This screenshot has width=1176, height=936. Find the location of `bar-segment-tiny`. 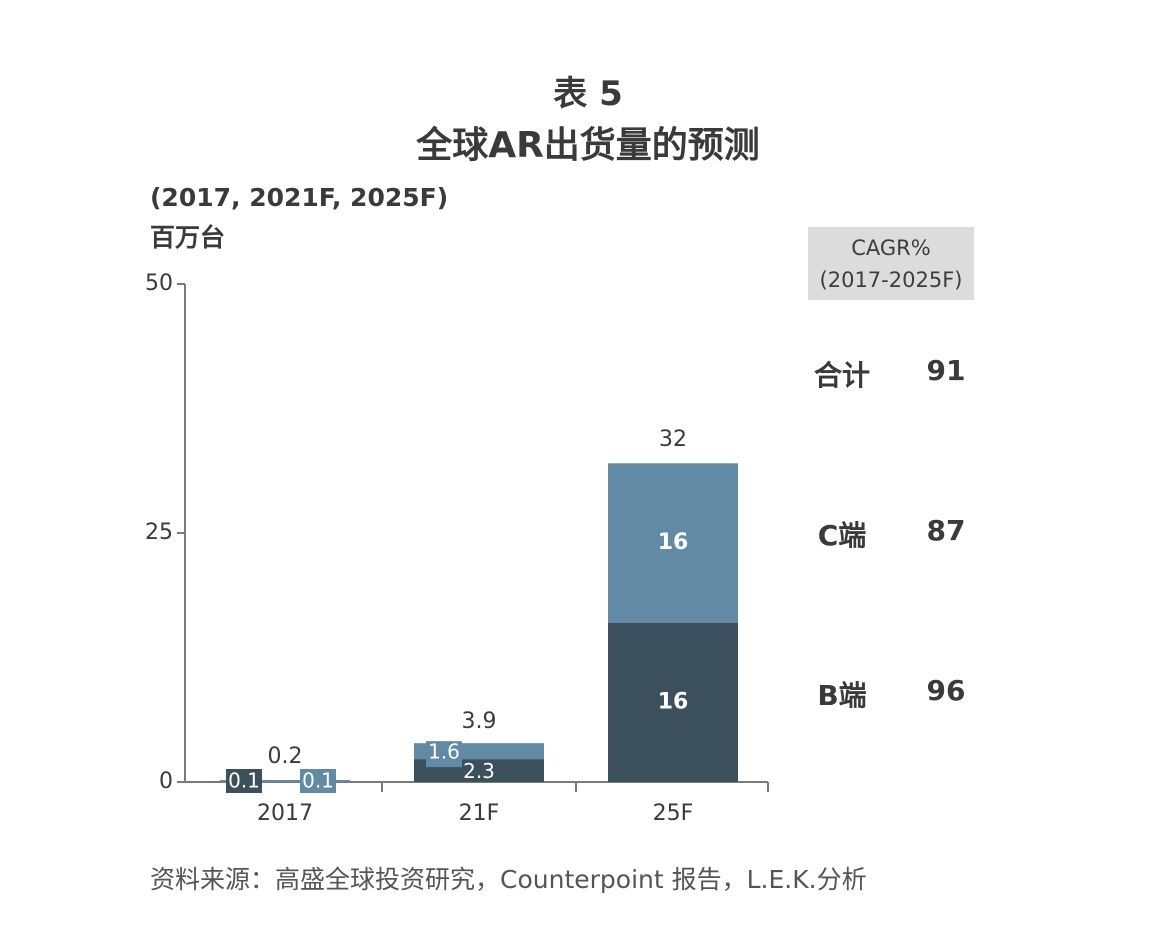

bar-segment-tiny is located at coordinates (285, 781).